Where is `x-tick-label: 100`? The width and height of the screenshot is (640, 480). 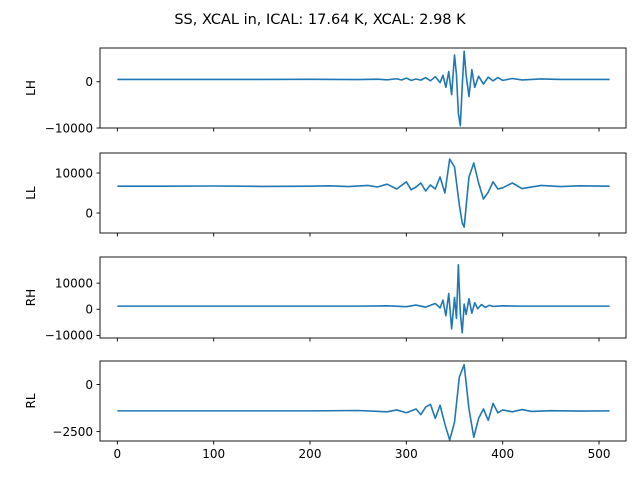 x-tick-label: 100 is located at coordinates (213, 454).